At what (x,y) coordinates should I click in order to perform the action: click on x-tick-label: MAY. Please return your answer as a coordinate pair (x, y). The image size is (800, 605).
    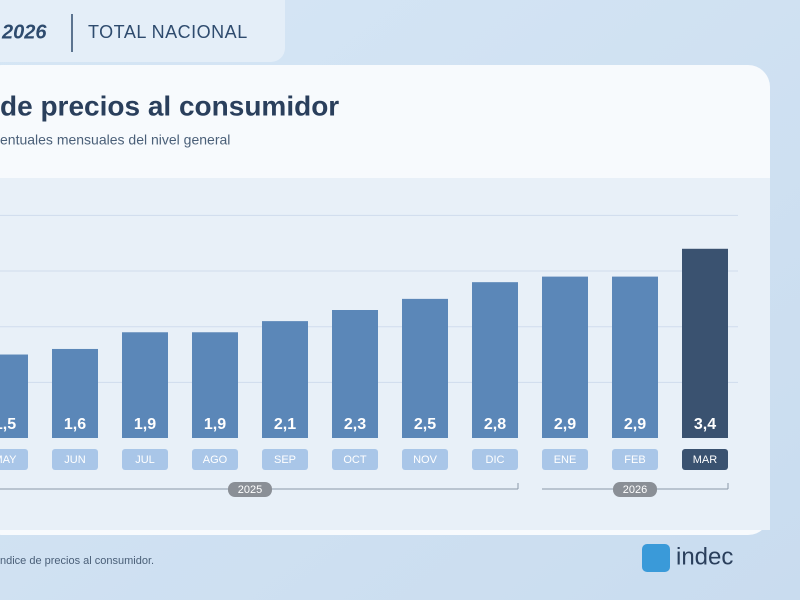
    Looking at the image, I should click on (8, 460).